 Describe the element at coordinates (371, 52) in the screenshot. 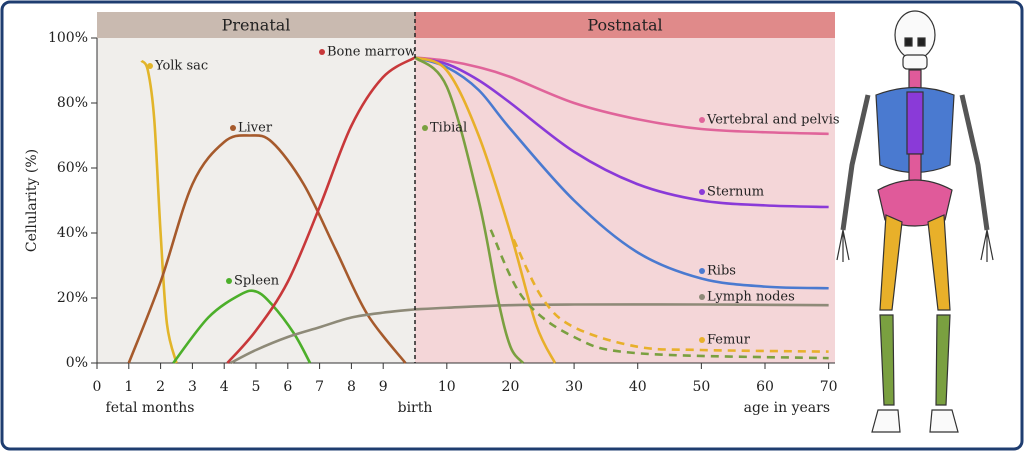

I see `series-label: Bone marrow` at that location.